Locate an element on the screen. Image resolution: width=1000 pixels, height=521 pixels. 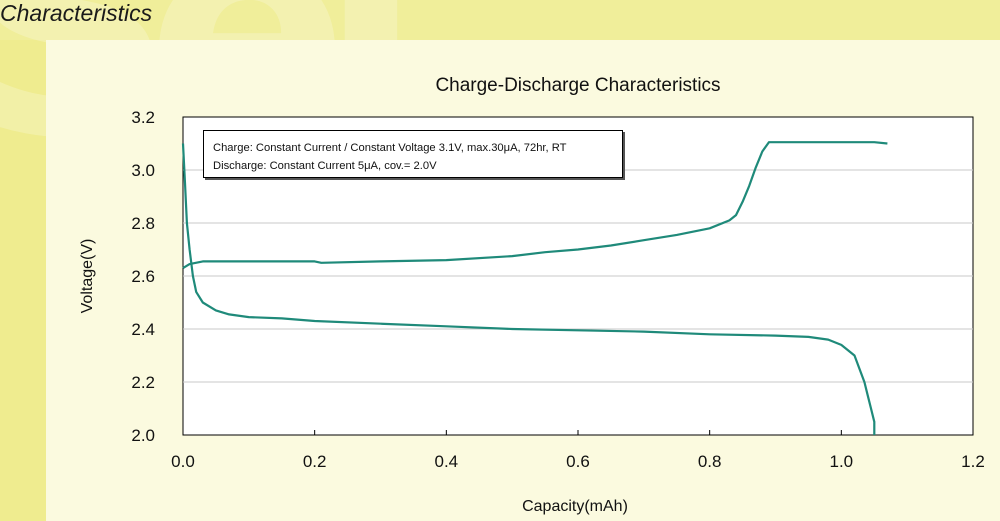
y-axis-ticks: 2.0 2.2 2.4 2.6 2.8 3.0 3.2 is located at coordinates (143, 276).